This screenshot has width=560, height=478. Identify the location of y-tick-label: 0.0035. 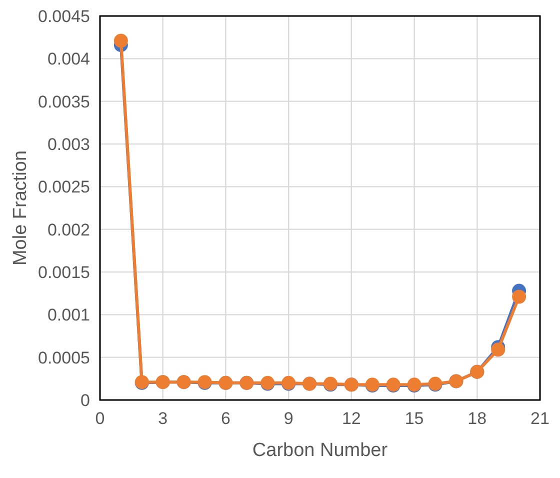
(64, 102).